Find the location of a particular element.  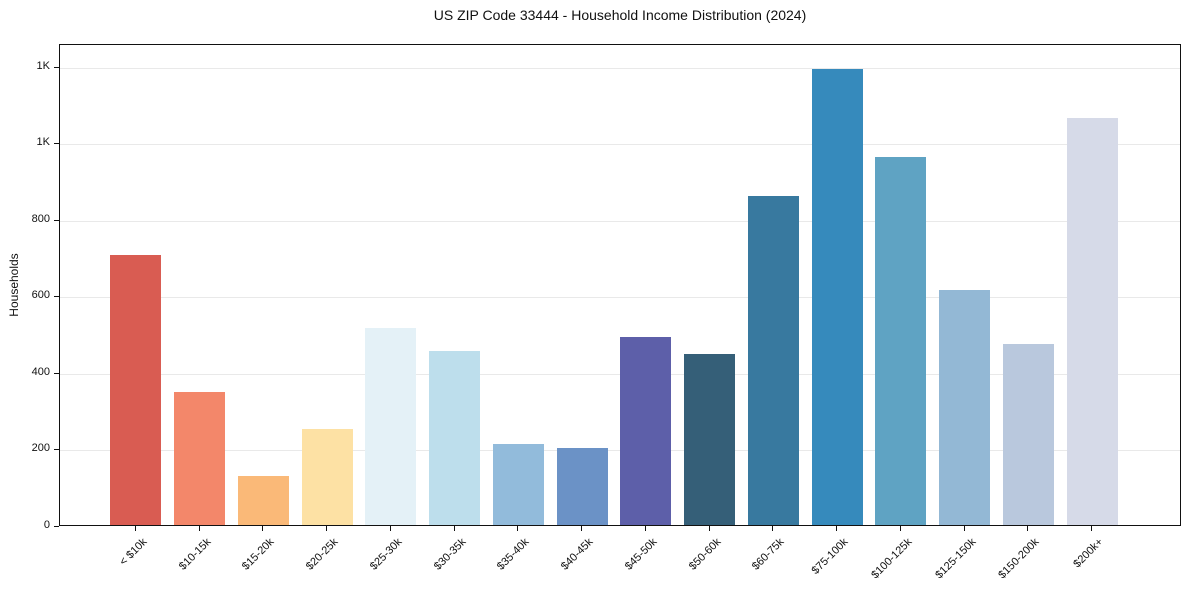

x-tick-label: < $10k is located at coordinates (133, 552).